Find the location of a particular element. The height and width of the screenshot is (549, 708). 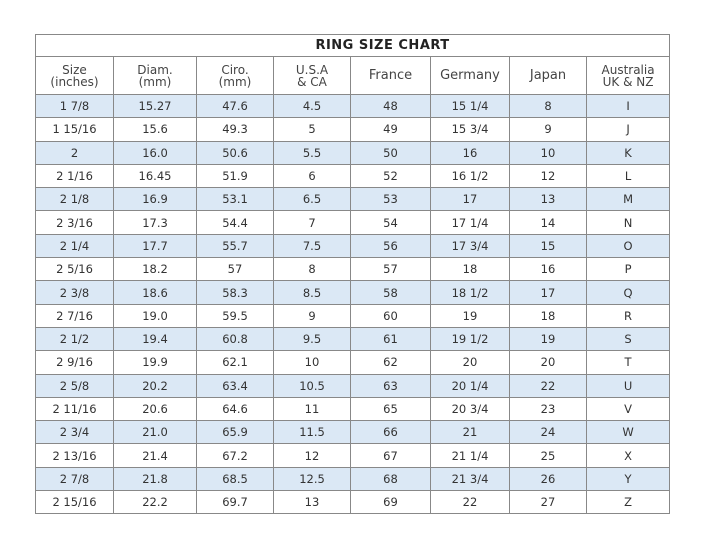

column-header: Germany is located at coordinates (470, 75).